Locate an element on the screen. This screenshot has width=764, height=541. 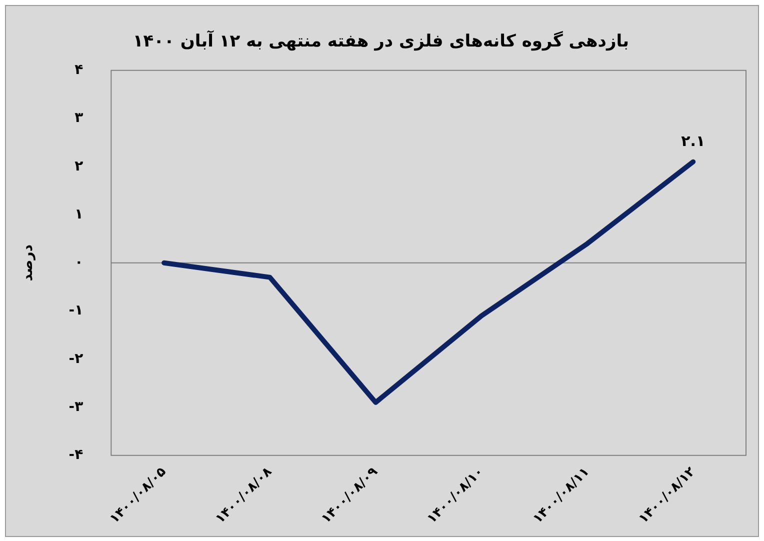
y-tick-label: ۱ is located at coordinates (79, 214).